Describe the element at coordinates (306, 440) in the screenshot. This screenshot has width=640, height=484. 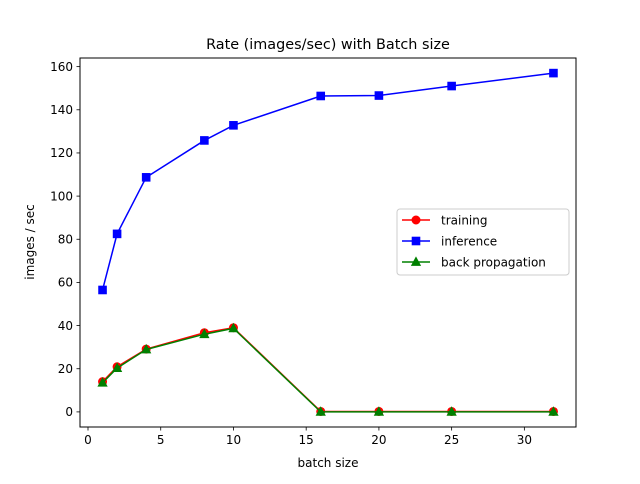
I see `x-tick-label: 15` at that location.